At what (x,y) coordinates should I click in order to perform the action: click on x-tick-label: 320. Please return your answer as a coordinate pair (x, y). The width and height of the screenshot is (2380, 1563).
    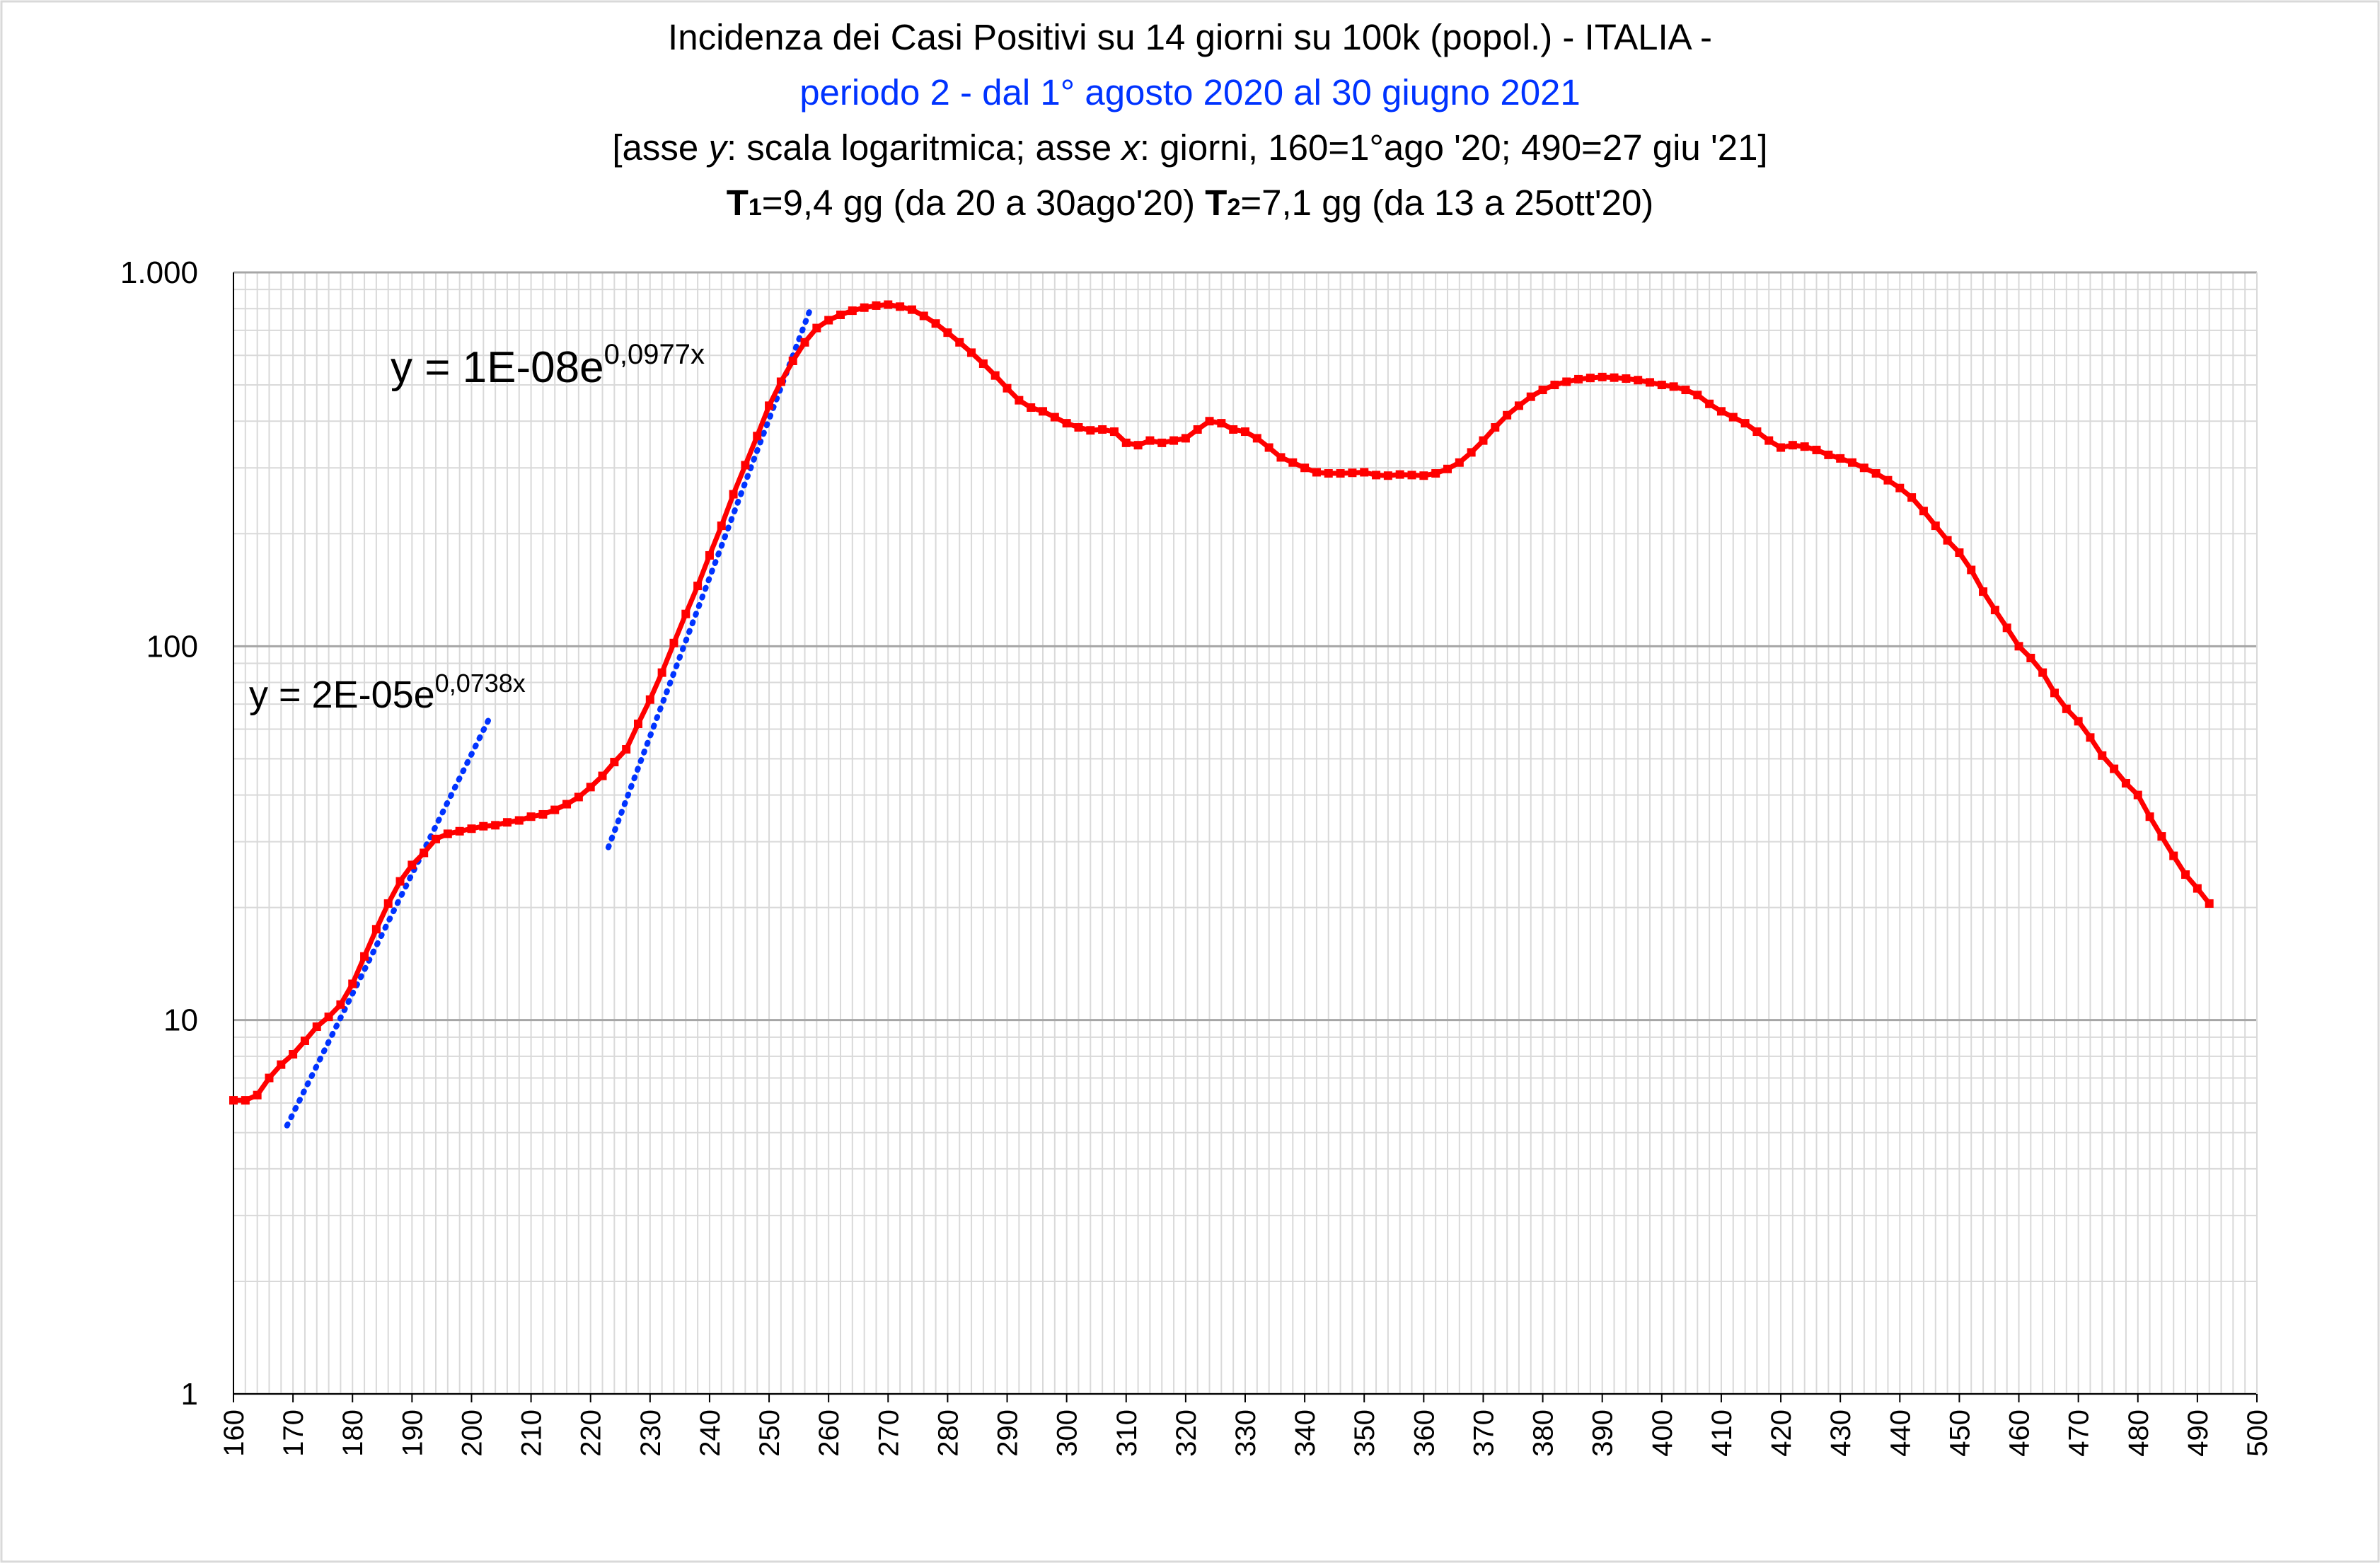
    Looking at the image, I should click on (1186, 1433).